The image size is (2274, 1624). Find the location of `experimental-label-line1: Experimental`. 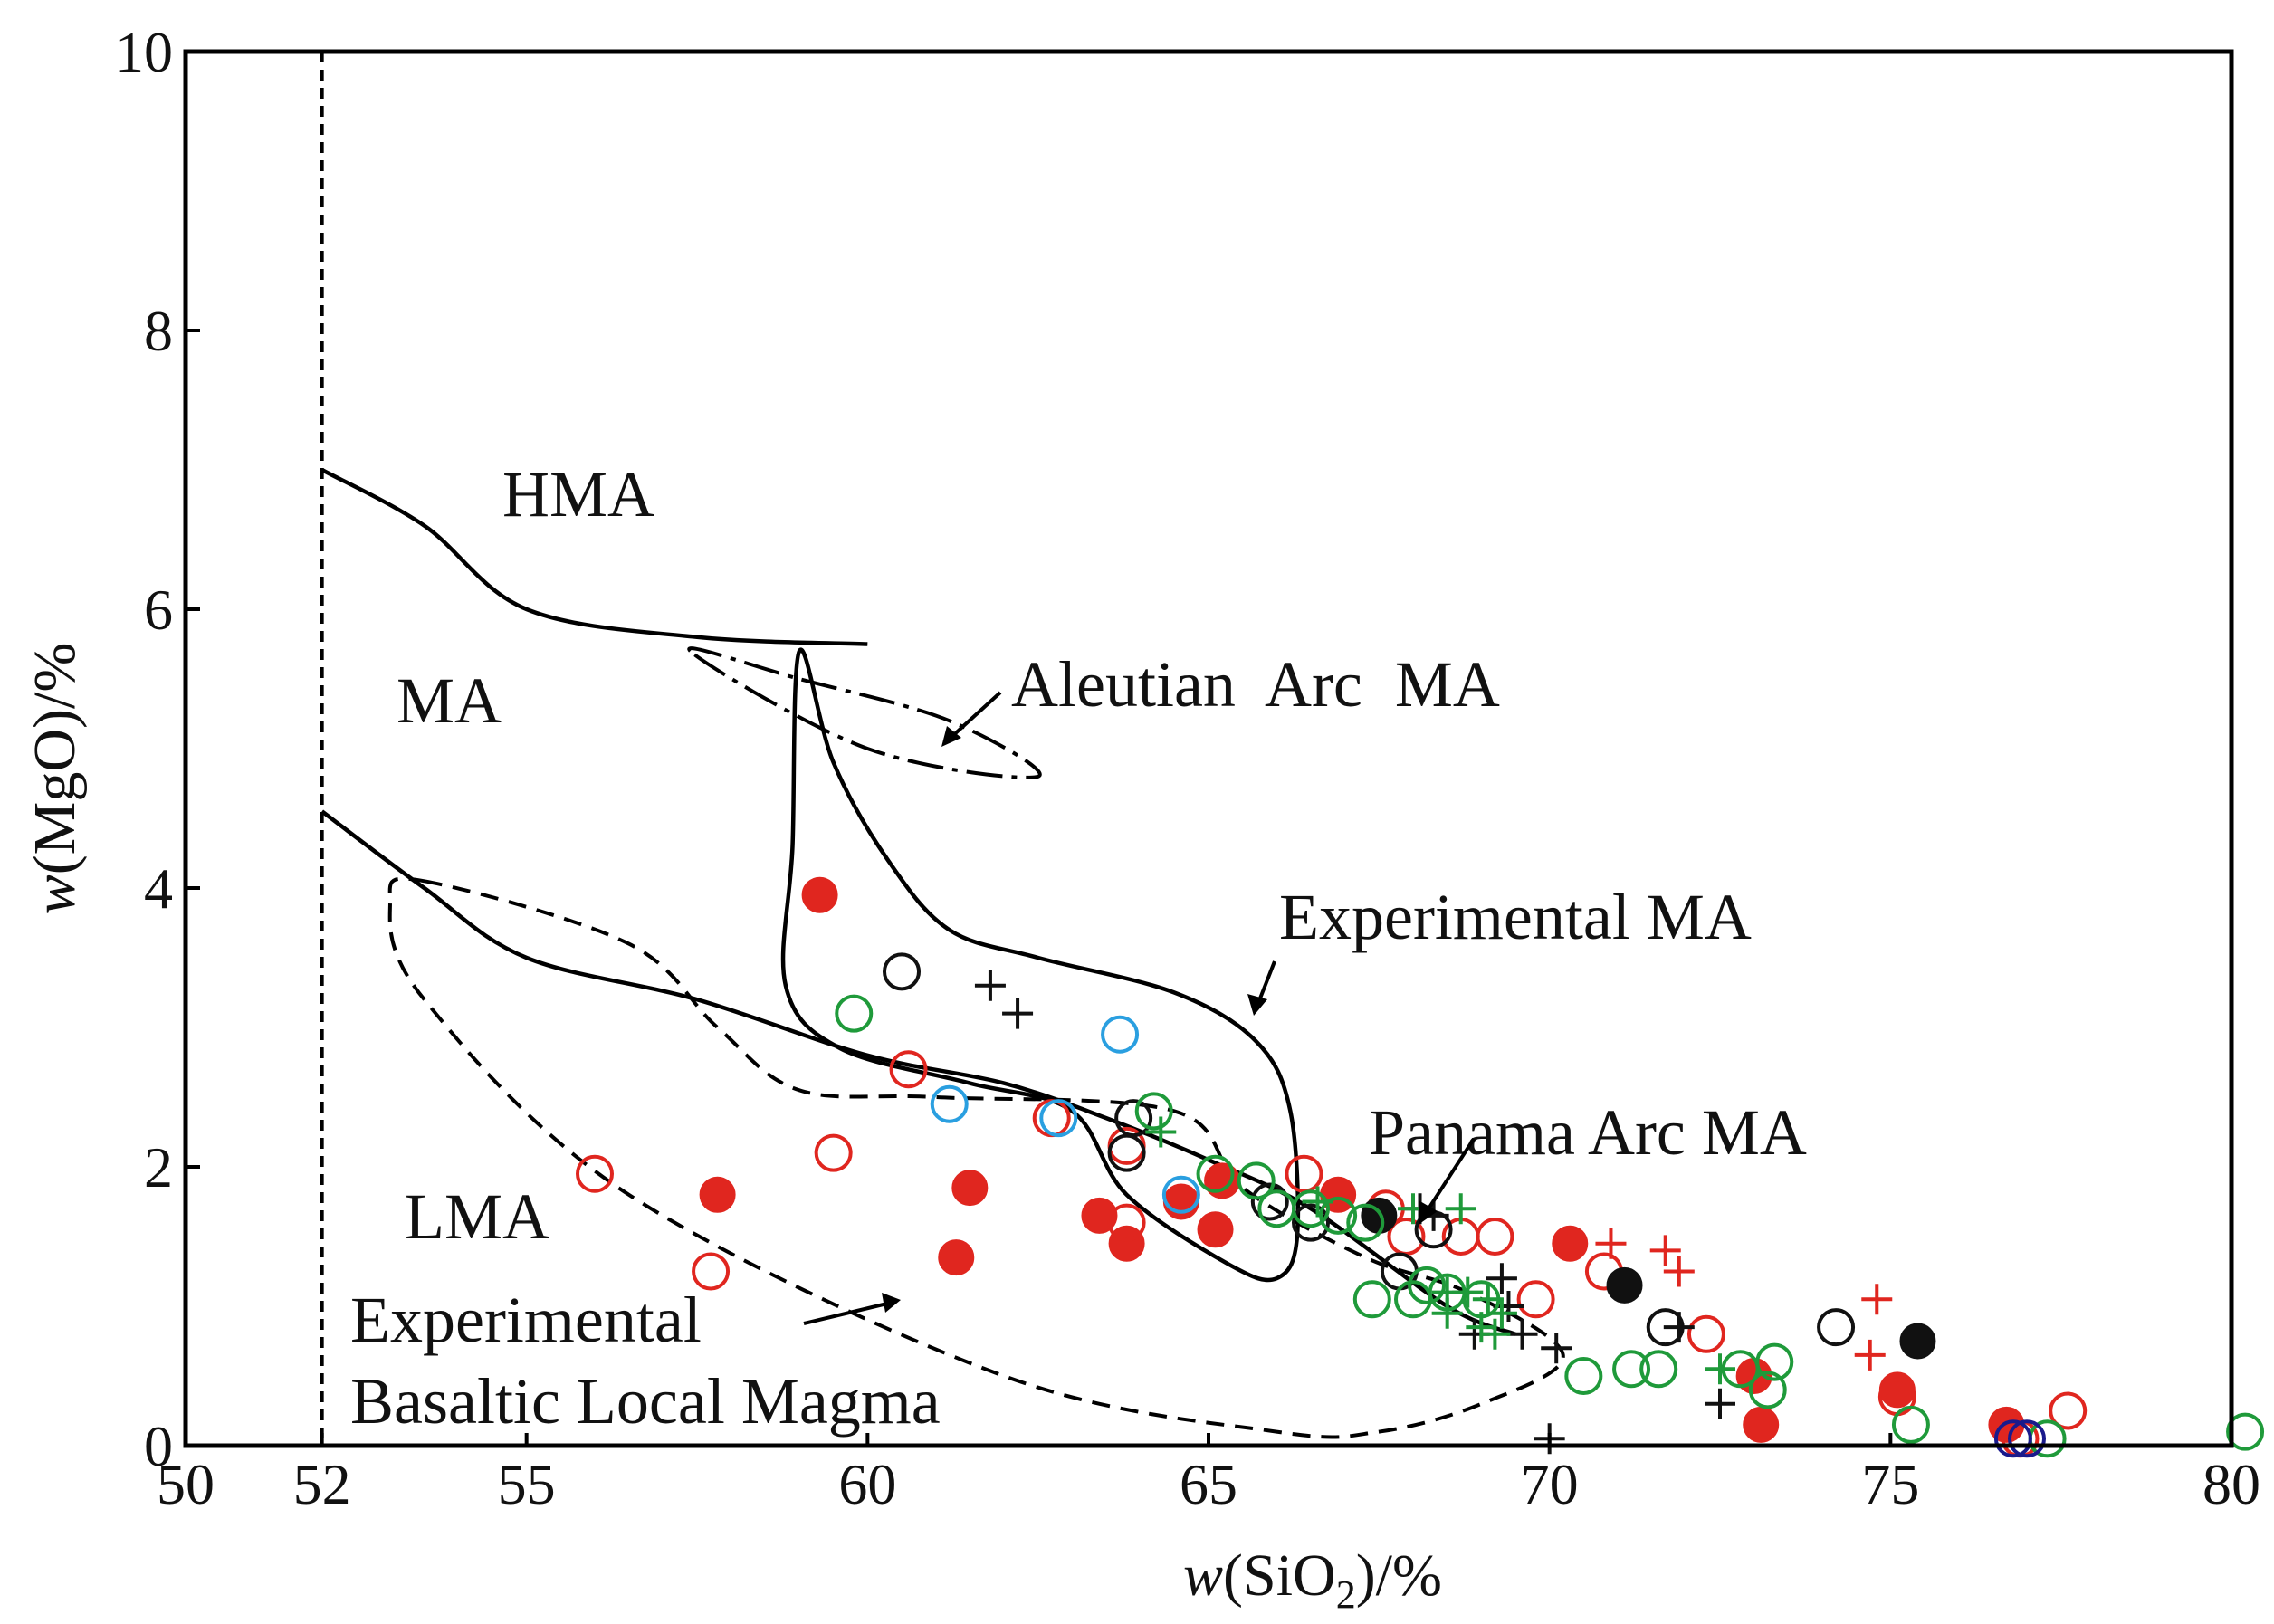

experimental-label-line1: Experimental is located at coordinates (526, 1320).